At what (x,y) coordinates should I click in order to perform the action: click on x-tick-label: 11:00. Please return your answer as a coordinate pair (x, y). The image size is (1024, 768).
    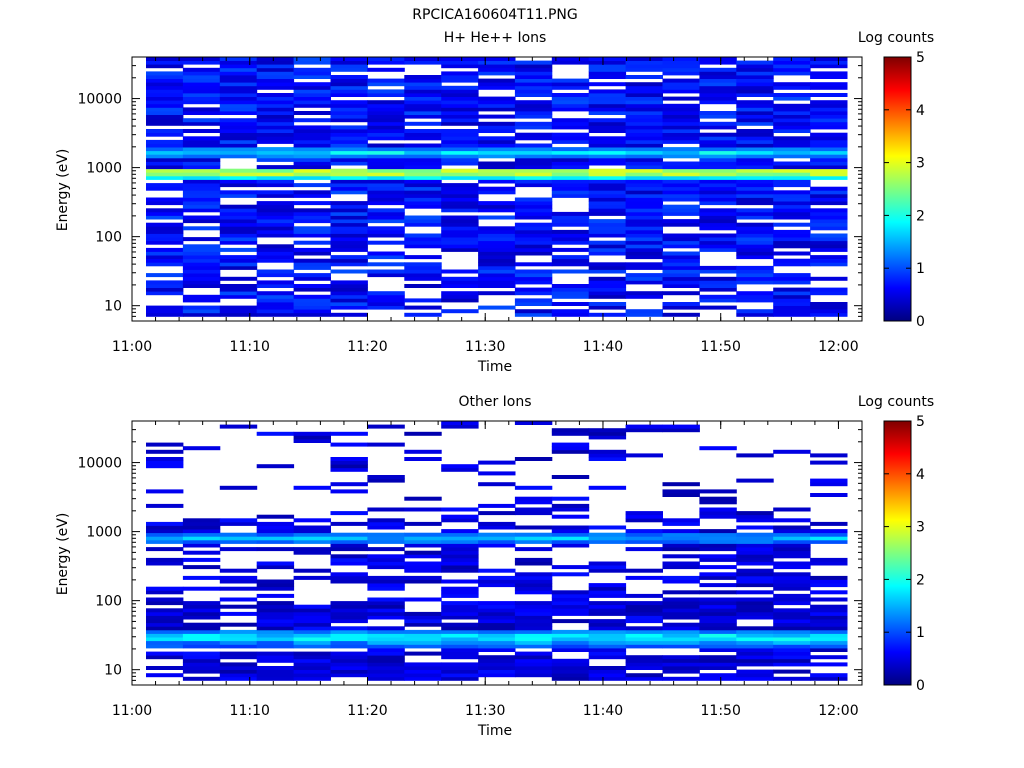
    Looking at the image, I should click on (132, 711).